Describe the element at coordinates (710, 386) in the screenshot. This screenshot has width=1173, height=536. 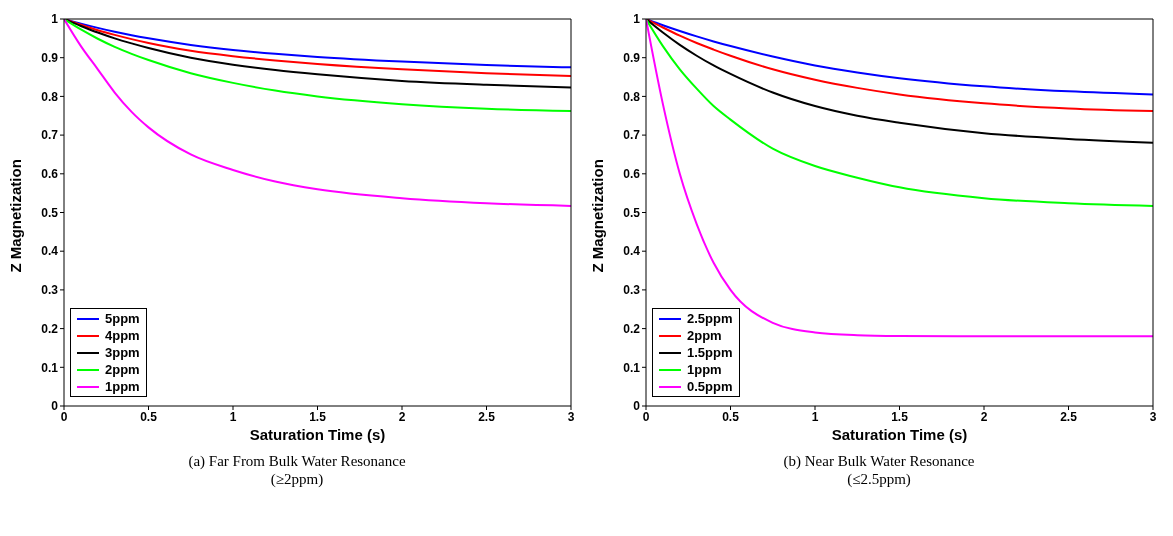
I see `legend-label: 0.5ppm` at that location.